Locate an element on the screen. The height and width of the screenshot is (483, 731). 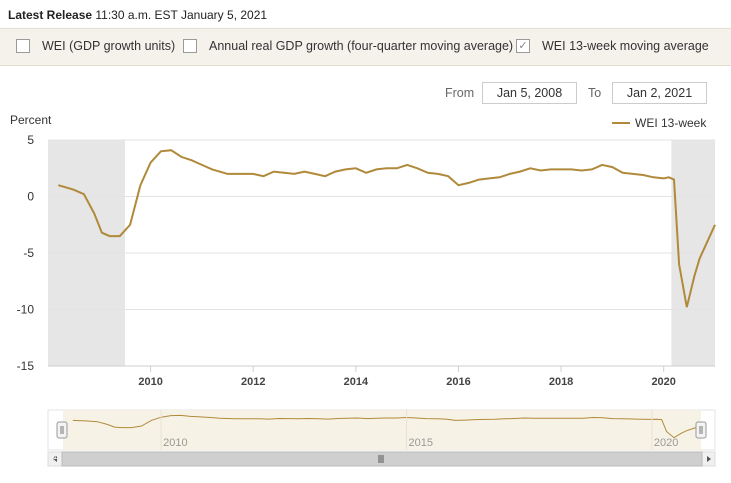
to-date-input: Jan 2, 2021 is located at coordinates (659, 93).